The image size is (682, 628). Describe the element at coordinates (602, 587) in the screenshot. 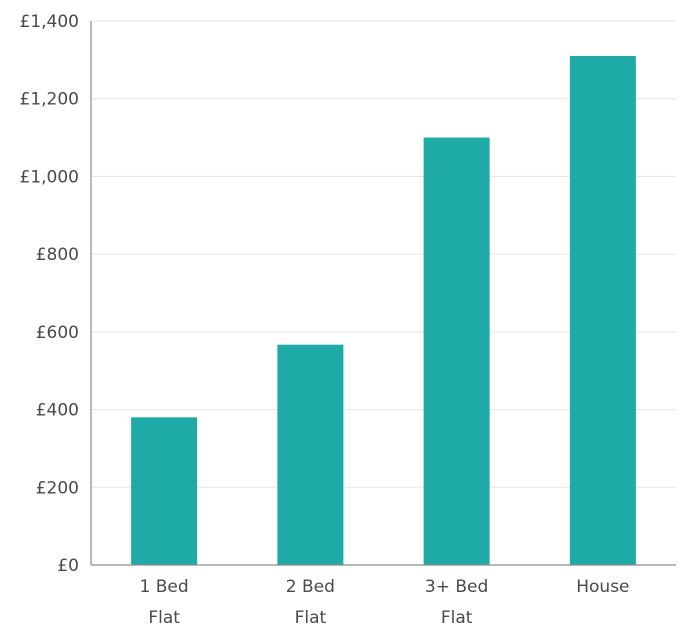

I see `x-tick-label: House` at that location.